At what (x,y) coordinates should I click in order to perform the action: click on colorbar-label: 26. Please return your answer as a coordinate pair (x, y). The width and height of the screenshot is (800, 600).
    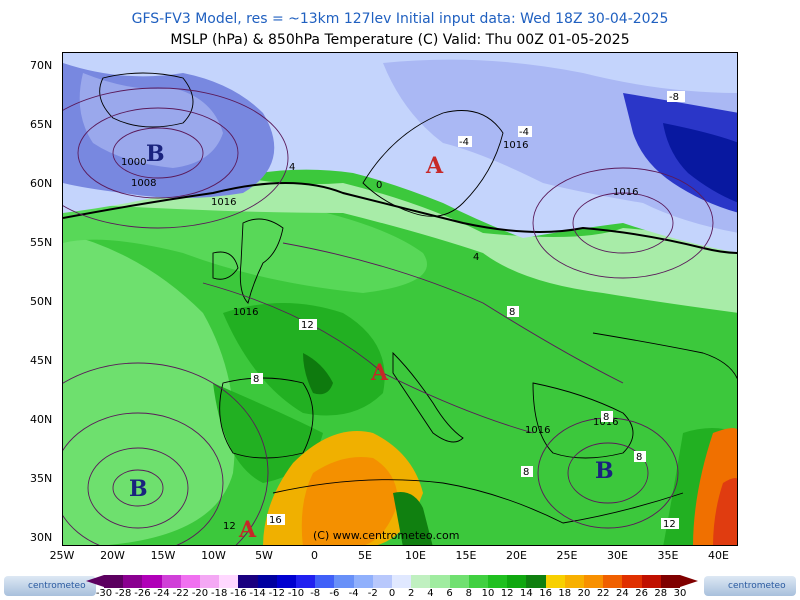
    Looking at the image, I should click on (641, 593).